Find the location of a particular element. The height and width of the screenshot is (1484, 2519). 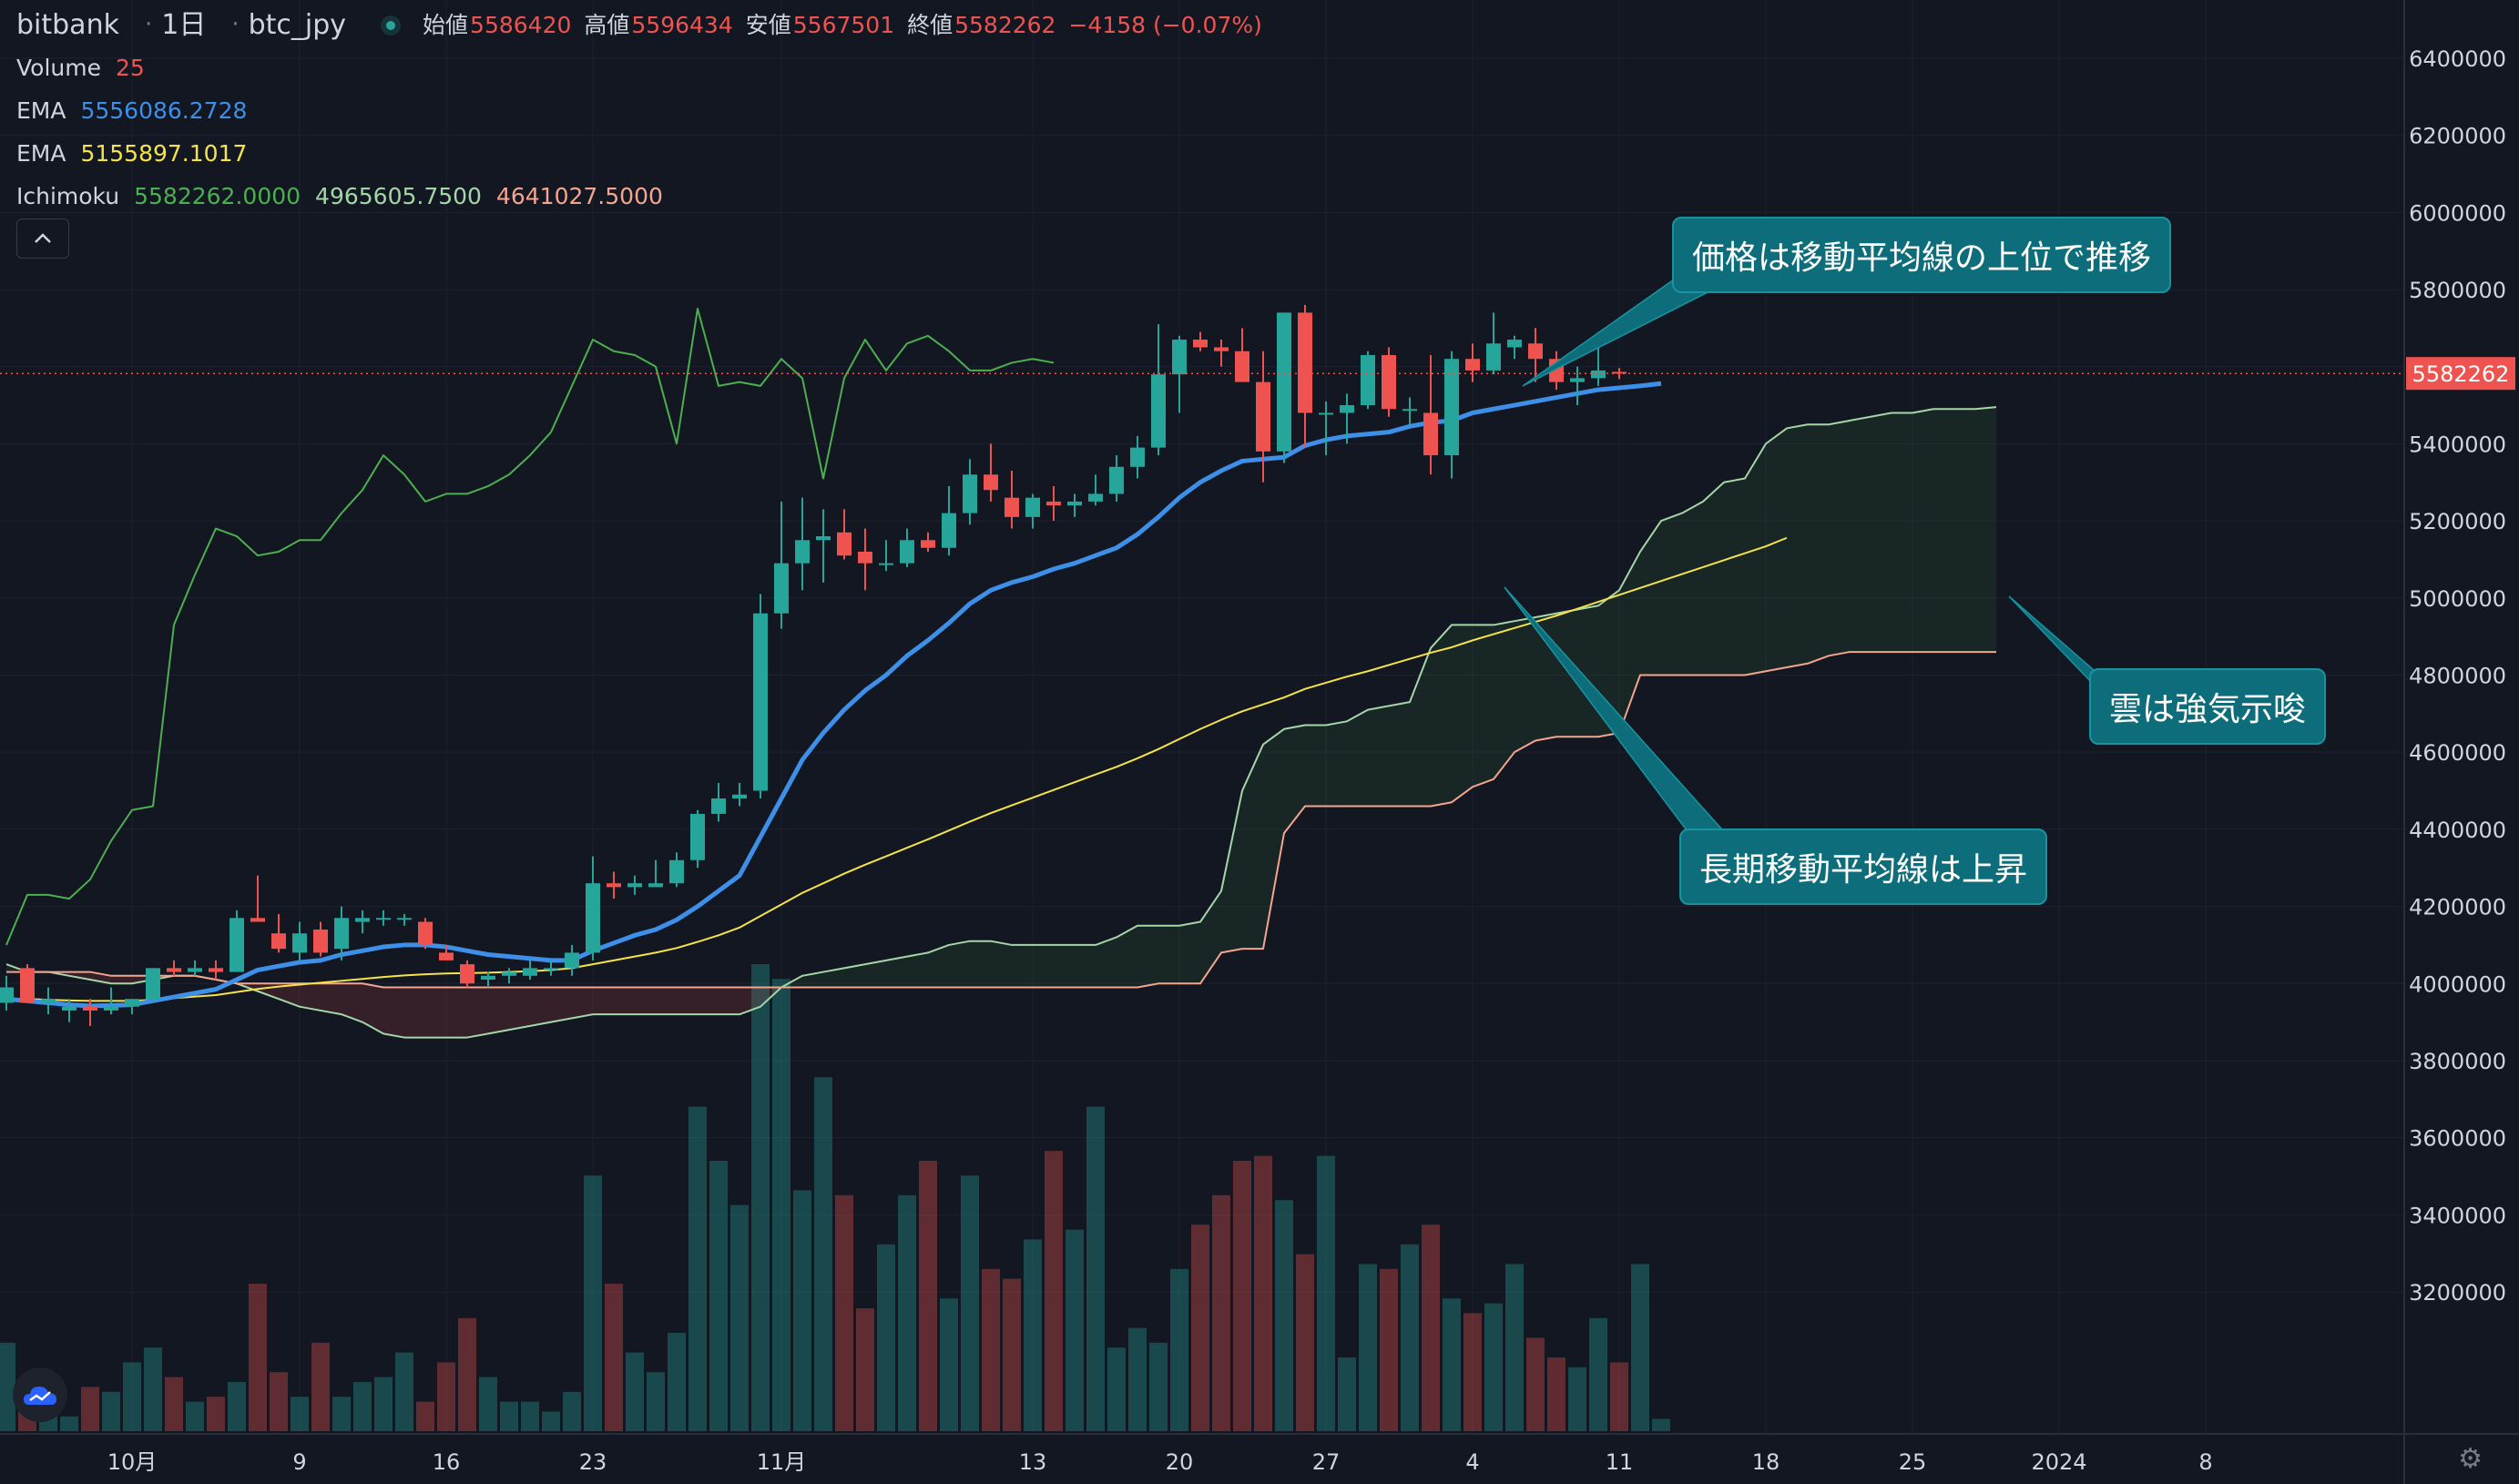

exchange-name: bitbank is located at coordinates (67, 25).